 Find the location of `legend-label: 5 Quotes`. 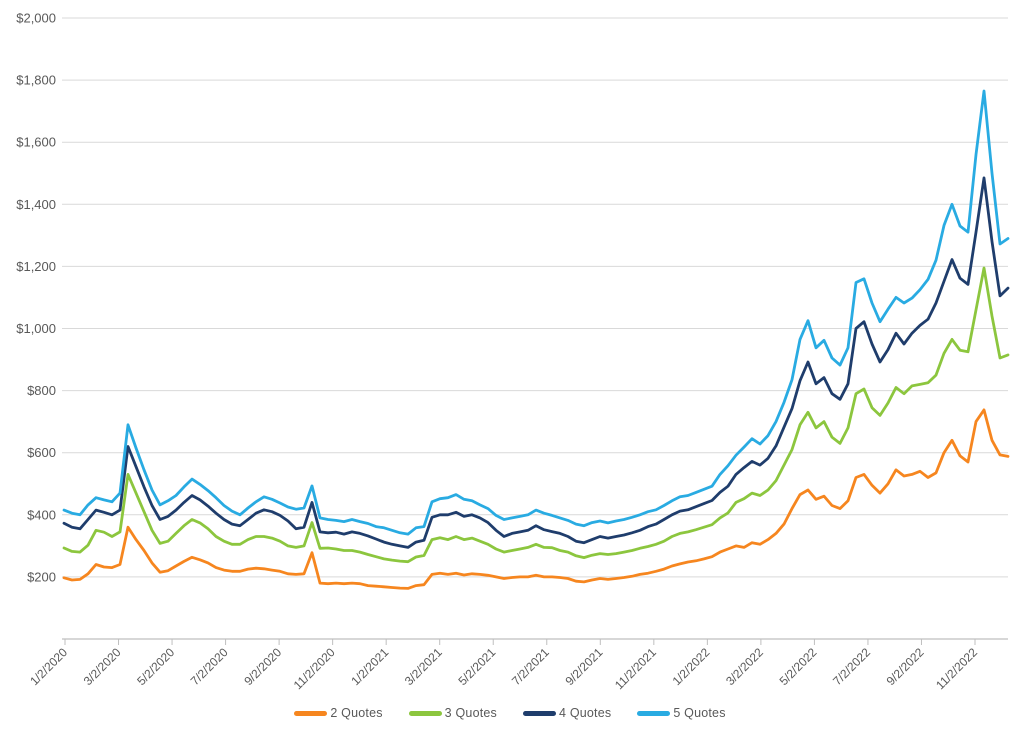

legend-label: 5 Quotes is located at coordinates (699, 713).